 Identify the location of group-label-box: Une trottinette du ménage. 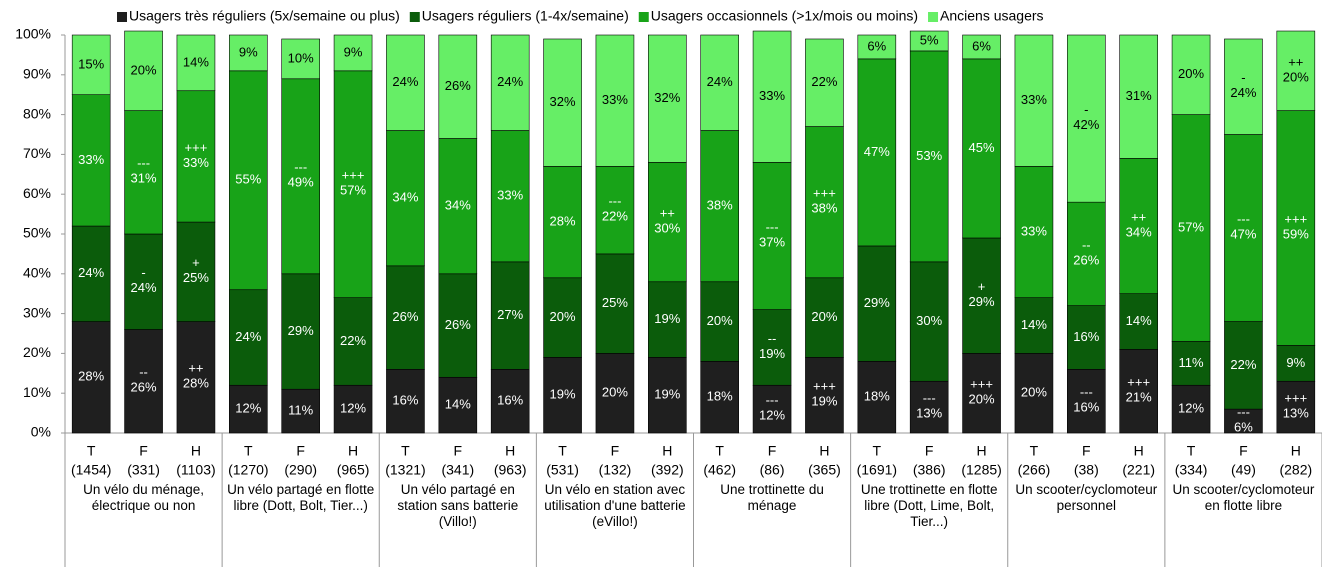
(772, 497).